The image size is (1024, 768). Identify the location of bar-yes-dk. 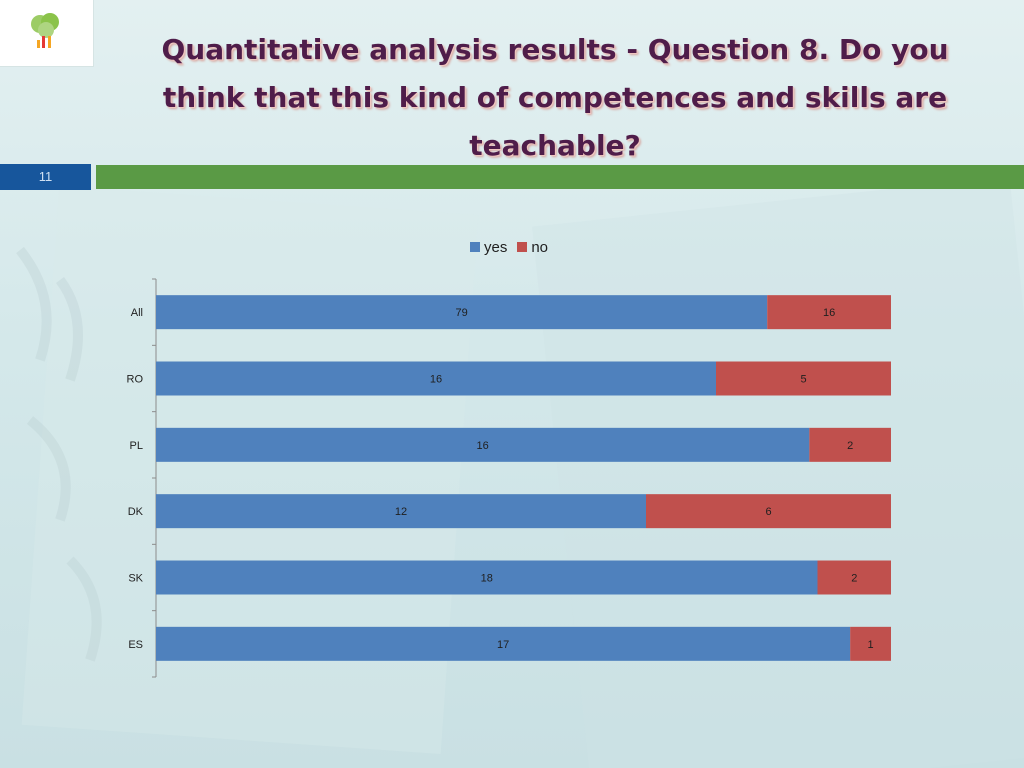
(401, 511).